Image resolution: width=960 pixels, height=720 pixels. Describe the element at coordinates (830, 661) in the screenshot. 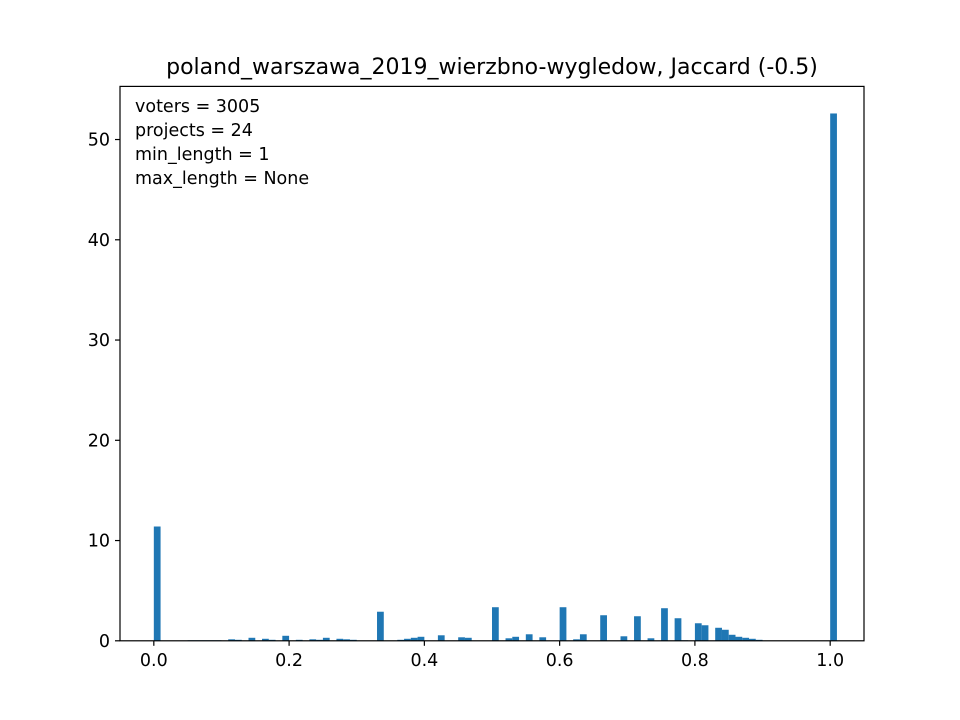

I see `x-tick-label: 1.0` at that location.